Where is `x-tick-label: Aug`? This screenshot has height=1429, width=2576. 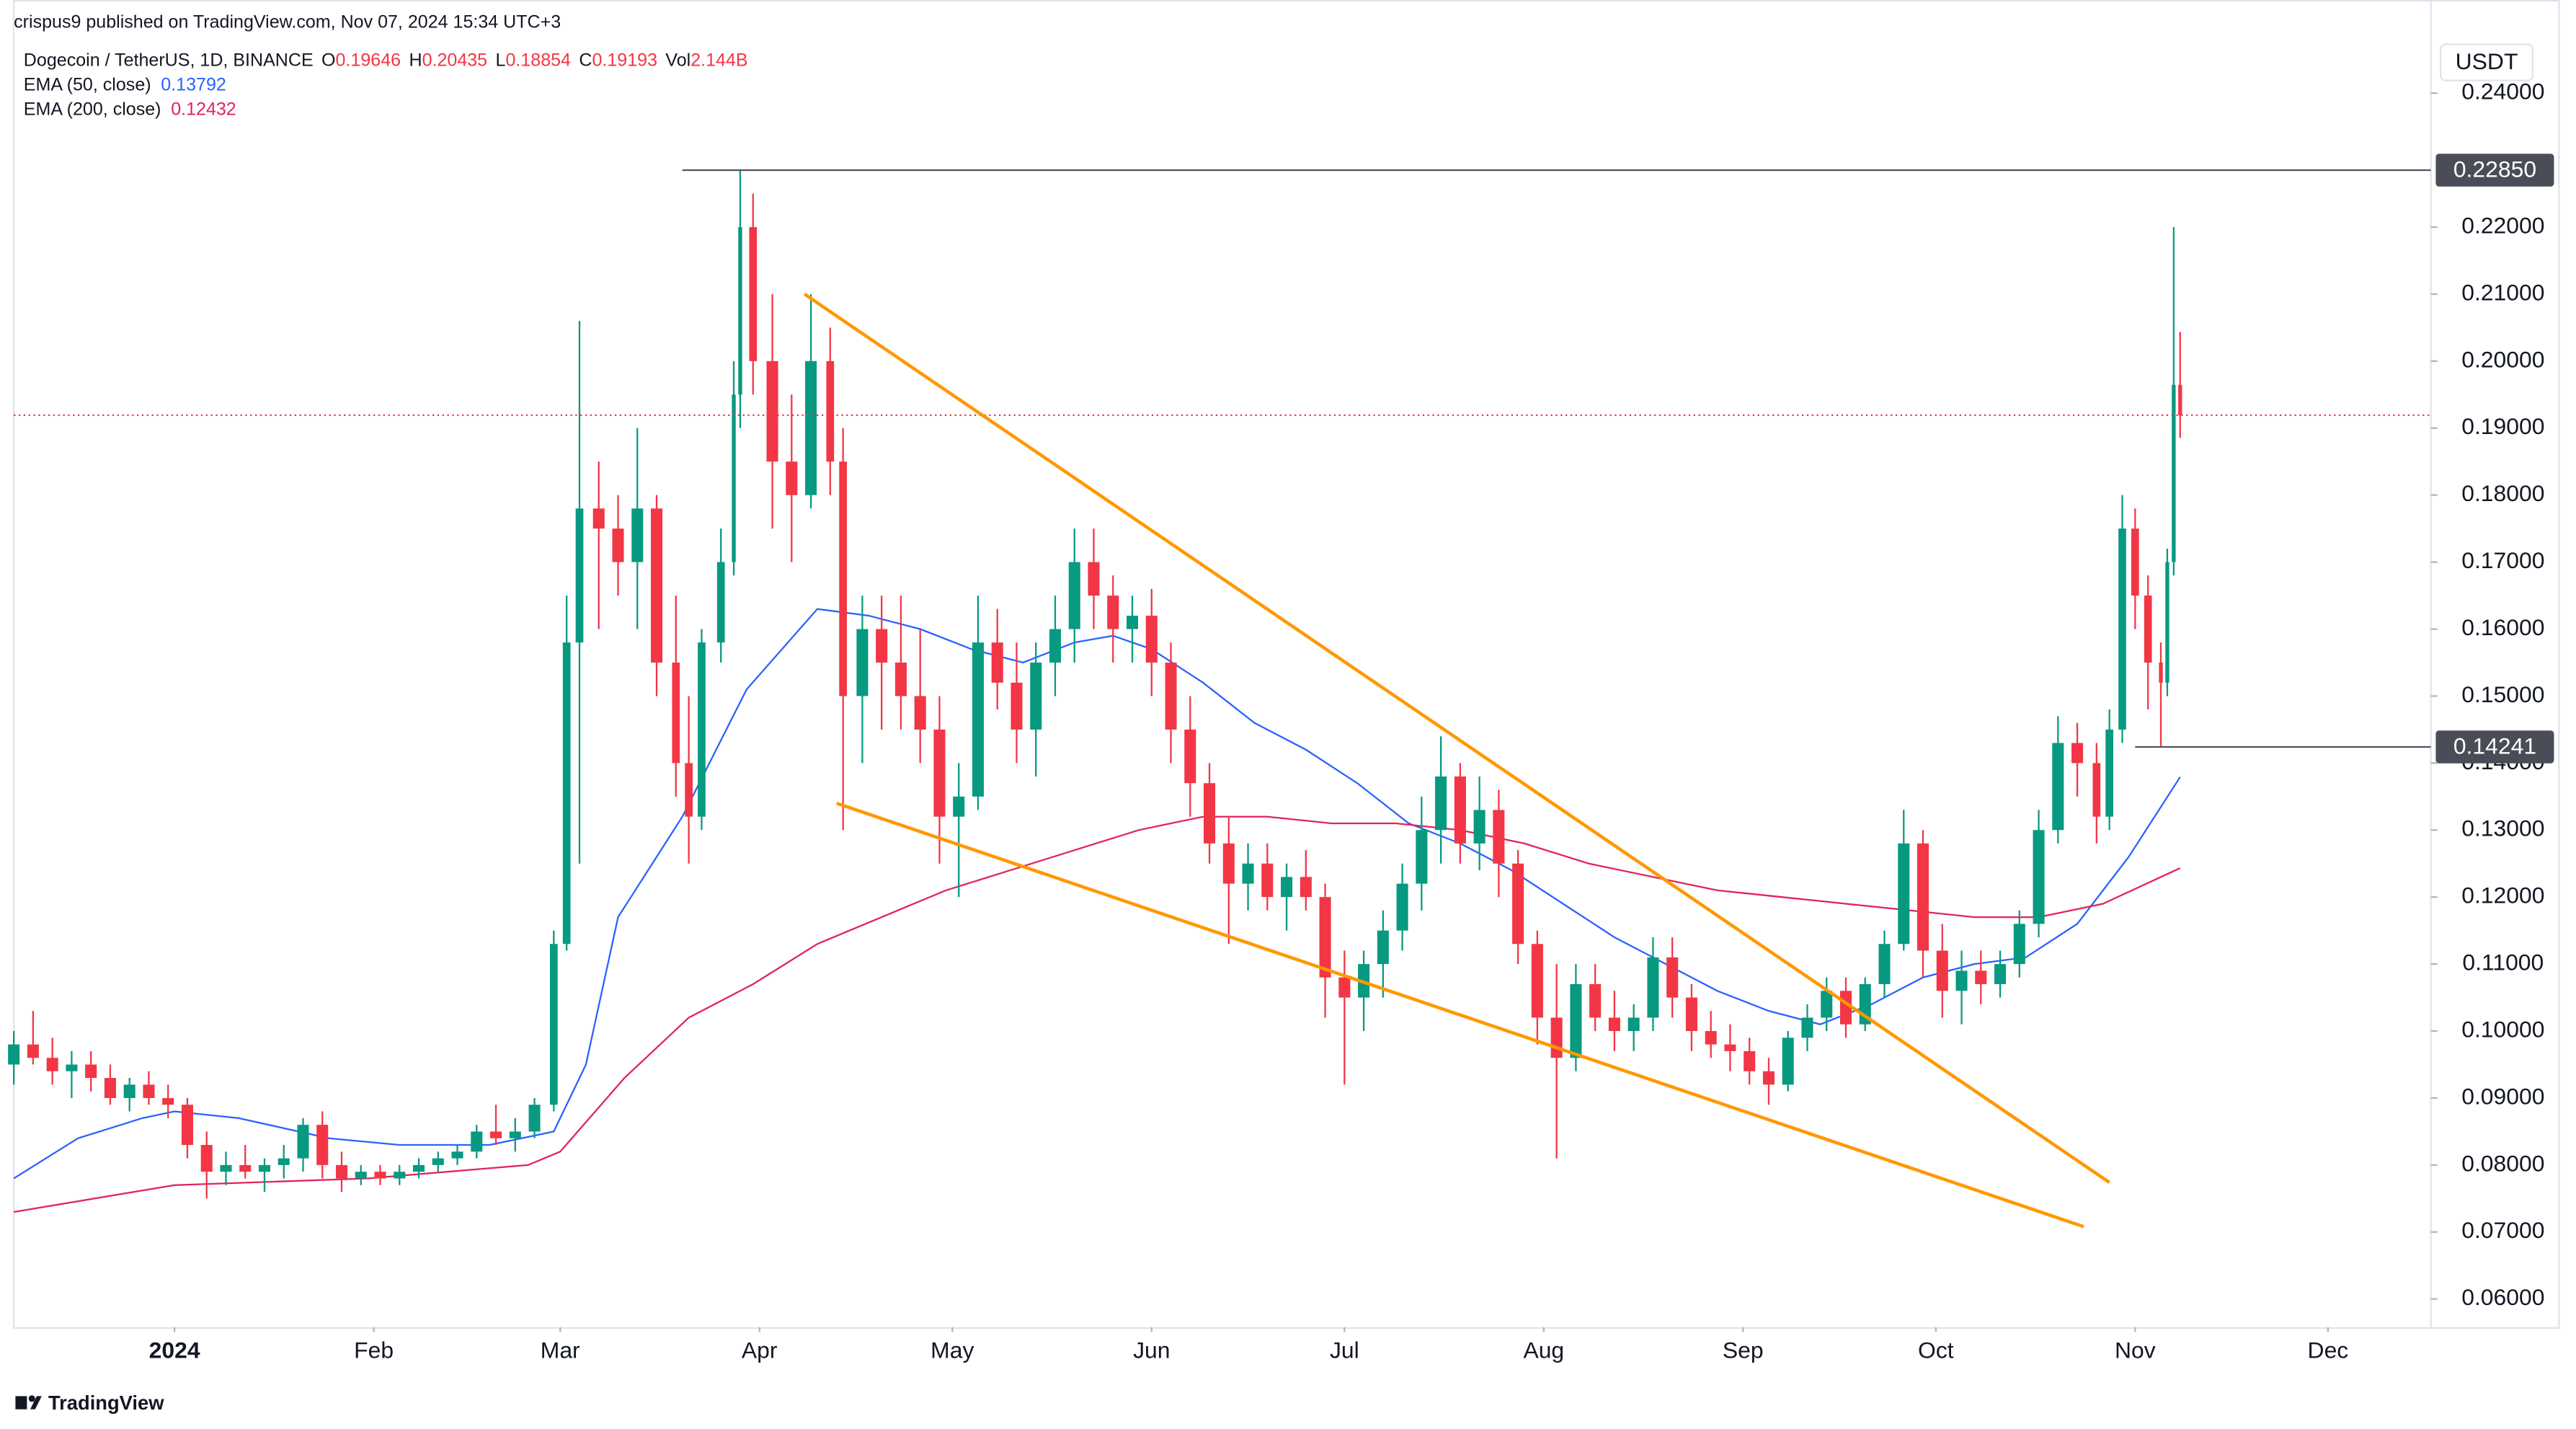 x-tick-label: Aug is located at coordinates (1544, 1350).